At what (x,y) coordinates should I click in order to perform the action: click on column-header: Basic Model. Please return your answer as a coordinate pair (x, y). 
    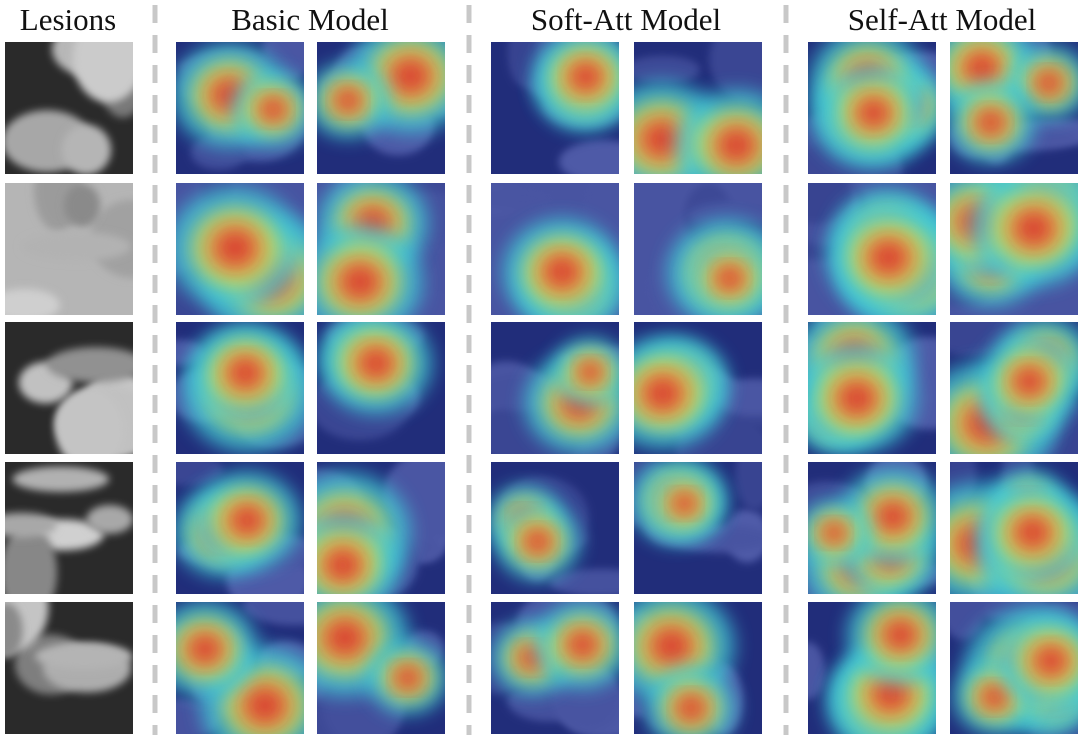
    Looking at the image, I should click on (310, 19).